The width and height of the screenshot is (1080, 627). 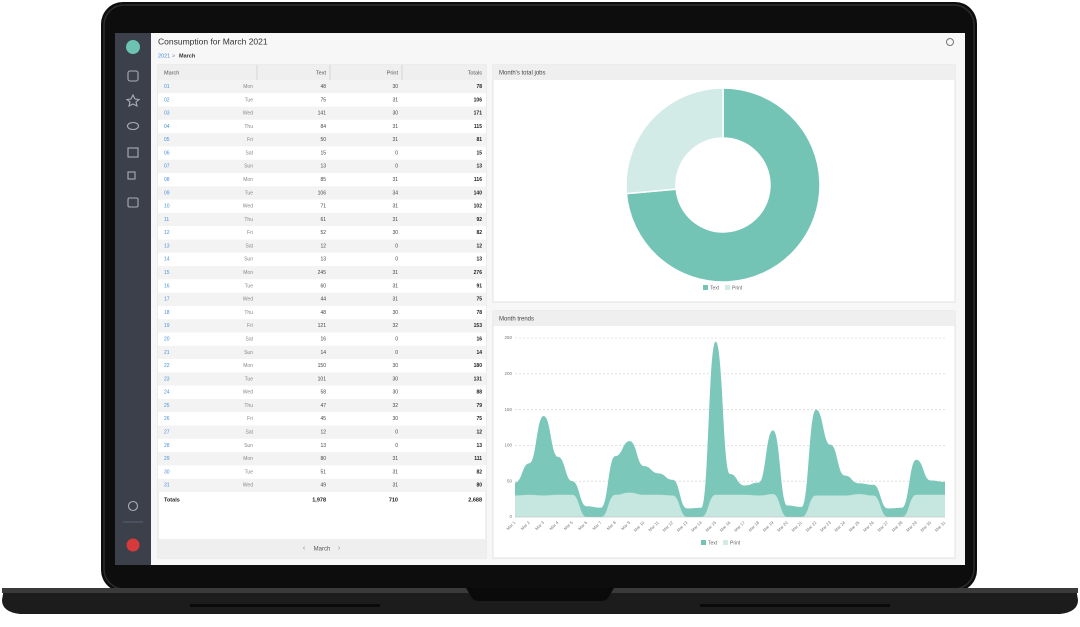 I want to click on table-cell: 101, so click(x=322, y=379).